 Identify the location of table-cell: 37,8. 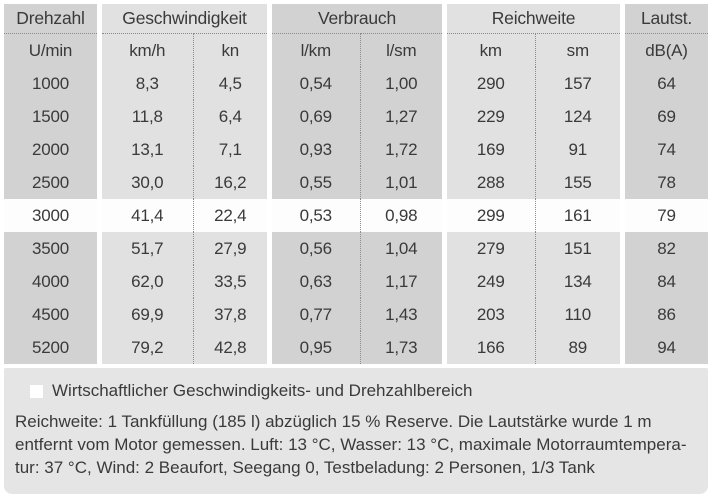
(229, 314).